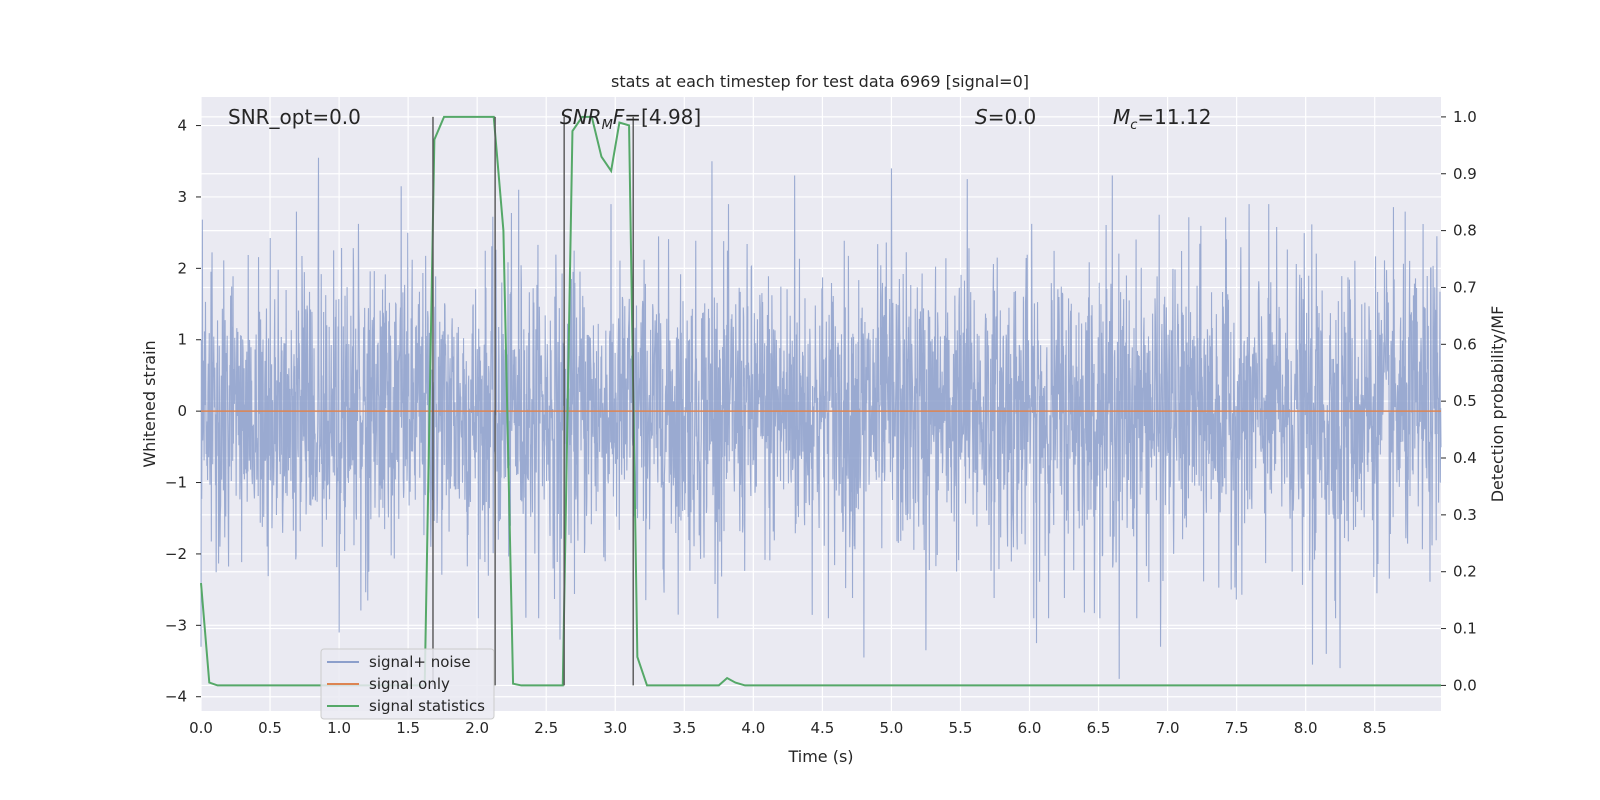 The image size is (1600, 800). What do you see at coordinates (339, 728) in the screenshot?
I see `x-tick-label: 1.0` at bounding box center [339, 728].